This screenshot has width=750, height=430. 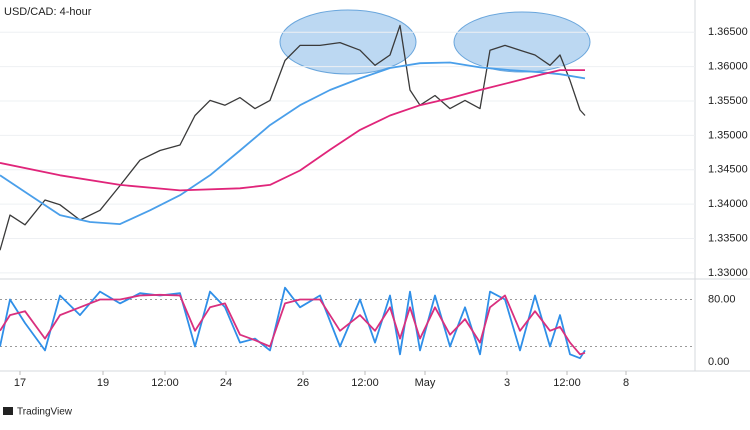 What do you see at coordinates (103, 383) in the screenshot?
I see `x-tick-label: 19` at bounding box center [103, 383].